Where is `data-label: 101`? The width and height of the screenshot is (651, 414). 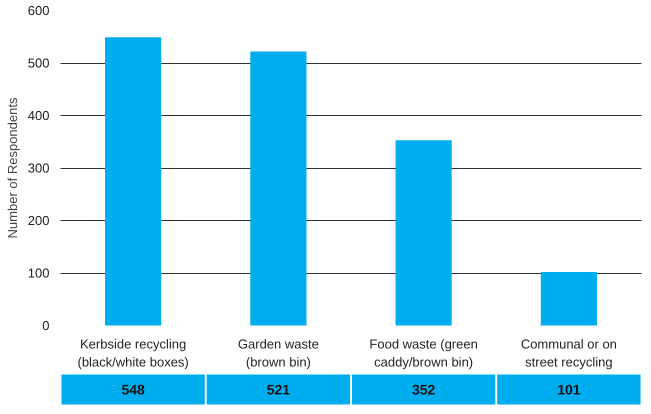 data-label: 101 is located at coordinates (569, 390).